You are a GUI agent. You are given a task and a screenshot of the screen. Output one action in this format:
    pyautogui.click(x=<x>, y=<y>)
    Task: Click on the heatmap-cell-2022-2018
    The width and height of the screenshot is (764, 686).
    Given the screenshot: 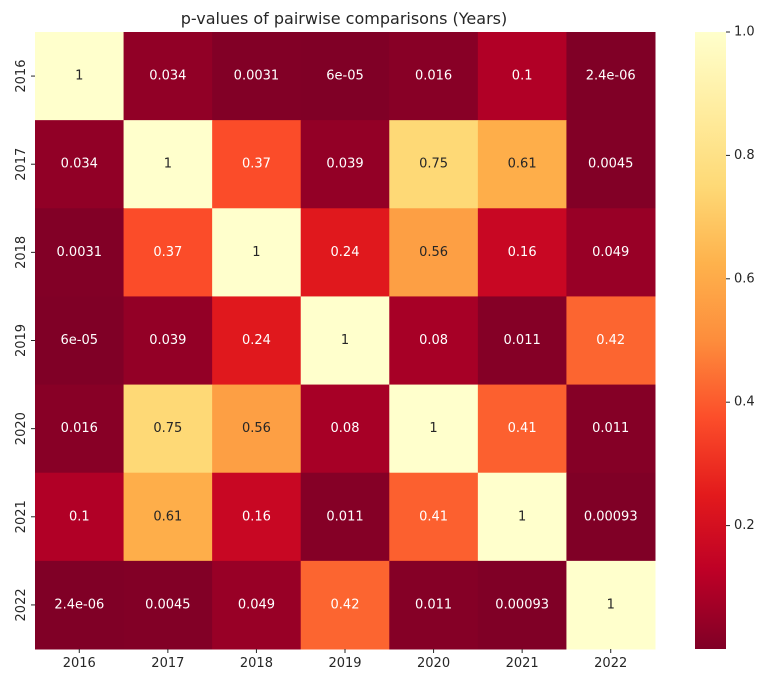 What is the action you would take?
    pyautogui.click(x=257, y=605)
    